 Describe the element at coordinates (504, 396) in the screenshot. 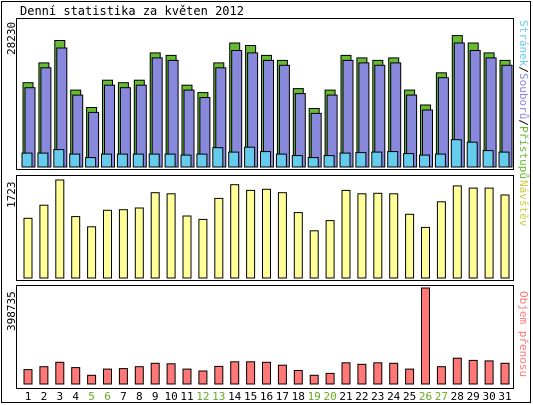

I see `day-label-31: 31` at that location.